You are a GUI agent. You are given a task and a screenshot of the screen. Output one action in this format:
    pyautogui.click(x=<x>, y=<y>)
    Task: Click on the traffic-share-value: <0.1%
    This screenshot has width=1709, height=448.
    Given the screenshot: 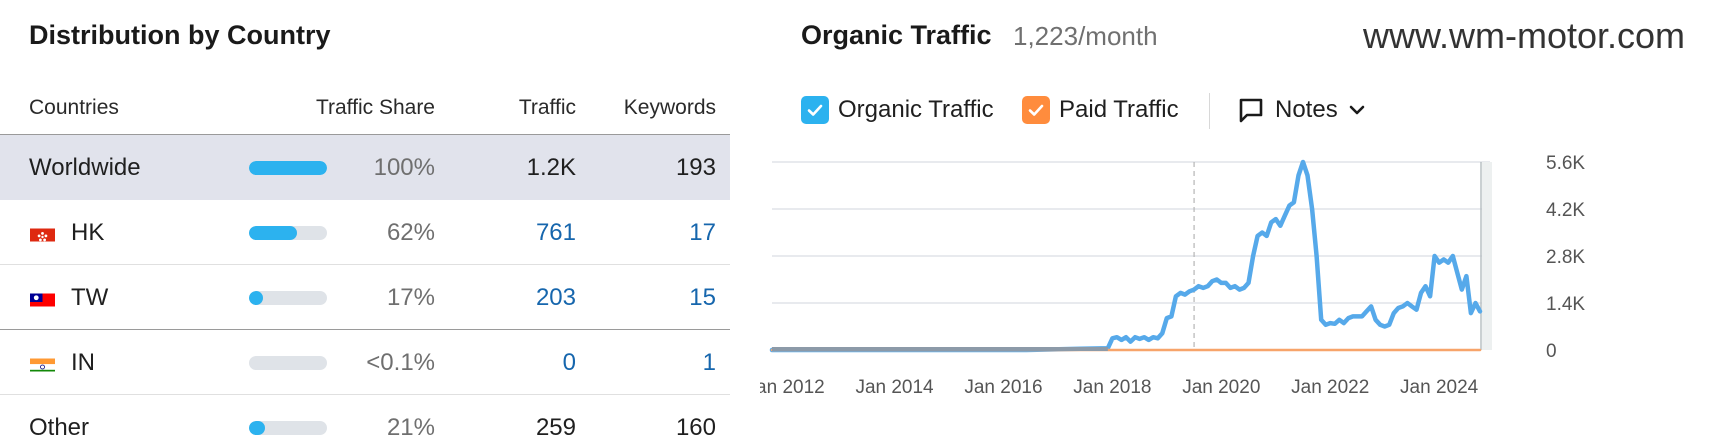 What is the action you would take?
    pyautogui.click(x=400, y=362)
    